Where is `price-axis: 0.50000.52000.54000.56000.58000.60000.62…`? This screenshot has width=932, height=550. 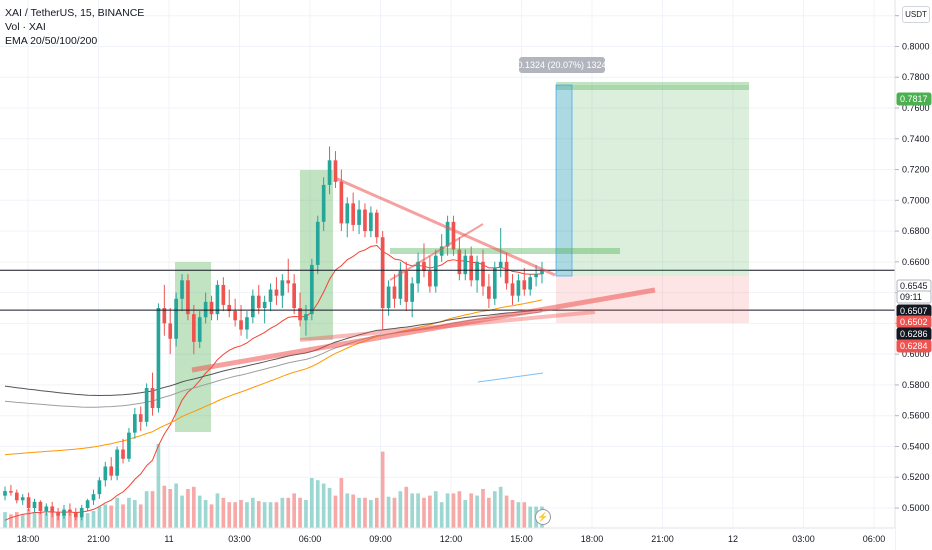
price-axis: 0.50000.52000.54000.56000.58000.60000.62… is located at coordinates (913, 275).